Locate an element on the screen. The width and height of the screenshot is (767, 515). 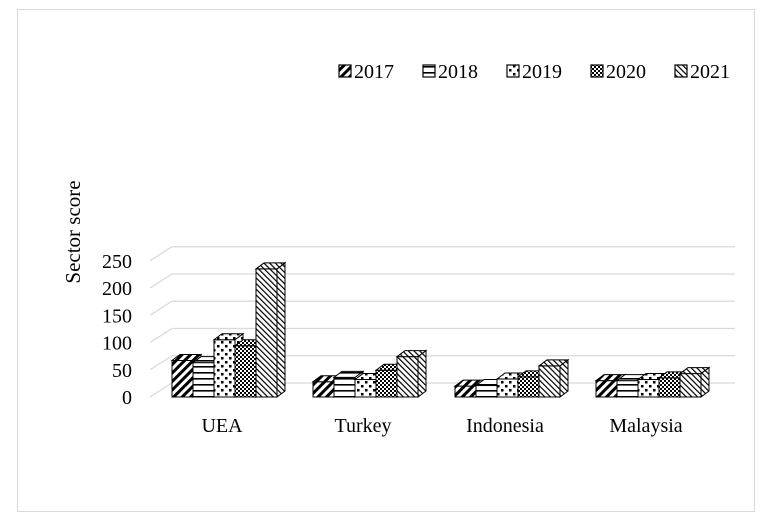
y-axis-label: Sector score is located at coordinates (73, 231).